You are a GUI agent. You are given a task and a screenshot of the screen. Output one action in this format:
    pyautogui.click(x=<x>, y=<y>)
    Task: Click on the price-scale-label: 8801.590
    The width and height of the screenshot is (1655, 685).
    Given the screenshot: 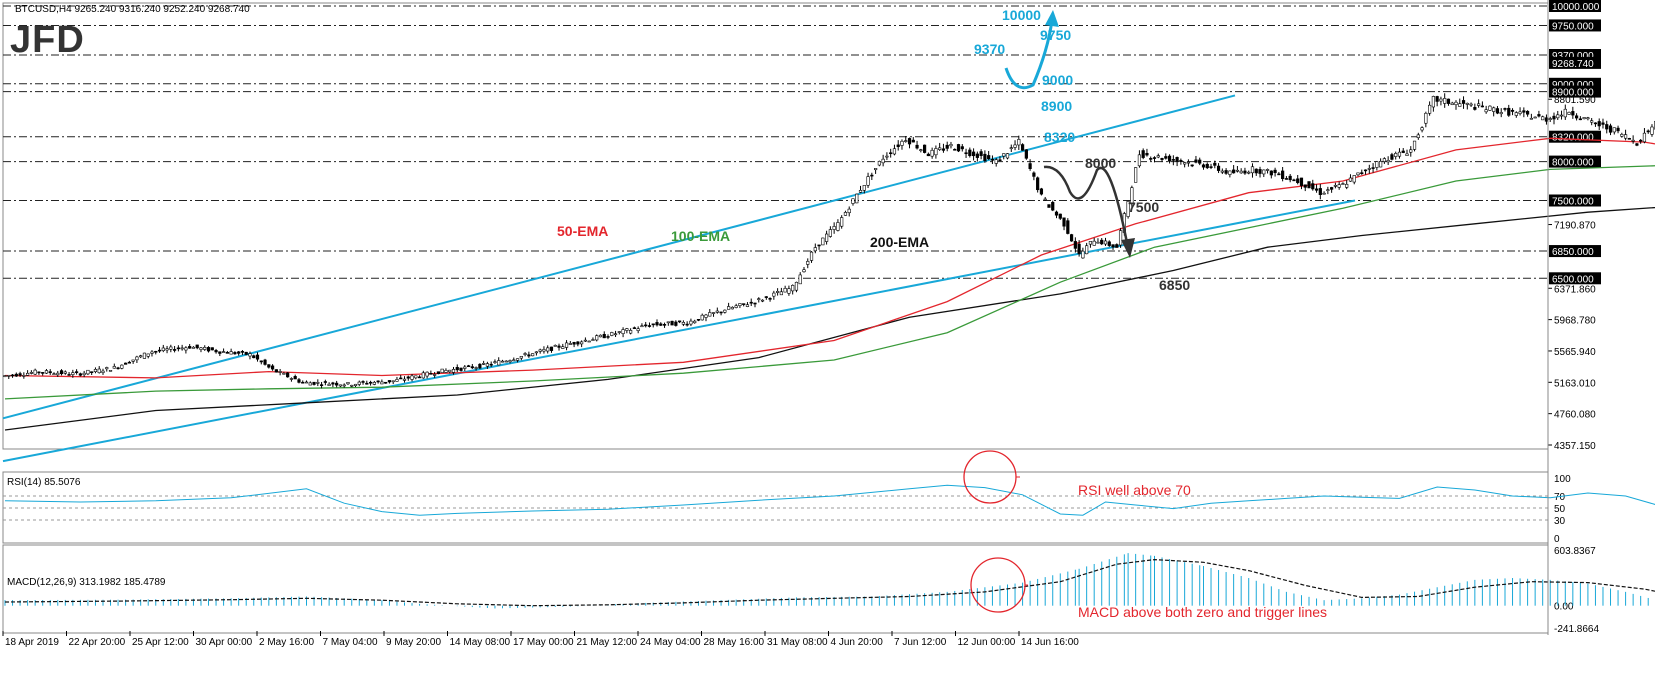 What is the action you would take?
    pyautogui.click(x=1575, y=100)
    